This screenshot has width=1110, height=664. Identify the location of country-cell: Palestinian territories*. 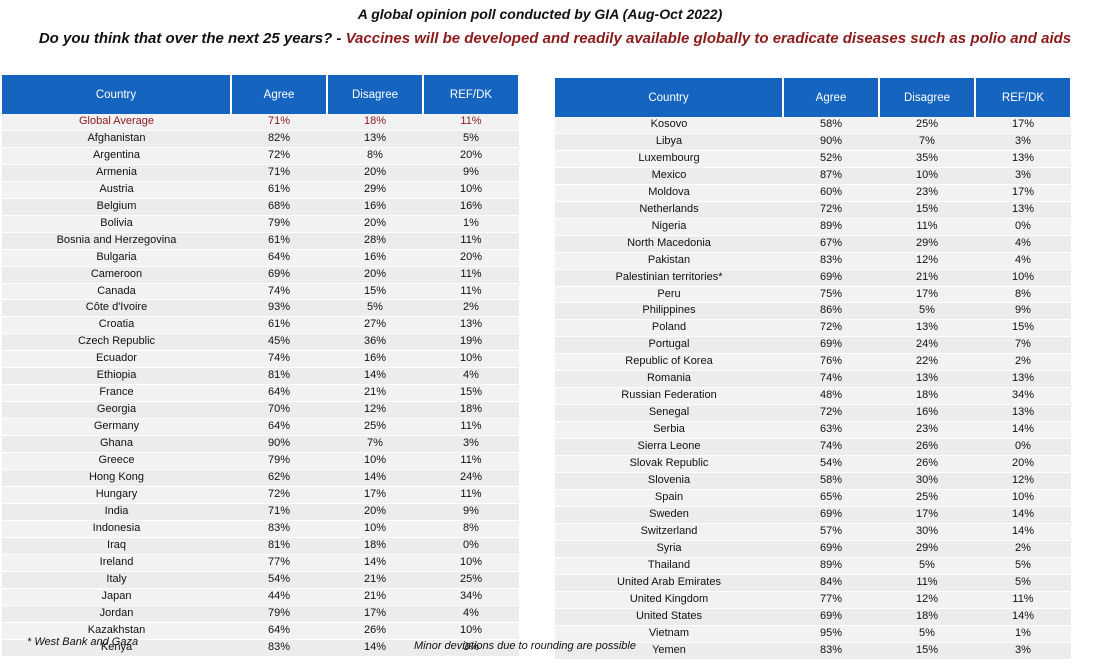
(669, 278).